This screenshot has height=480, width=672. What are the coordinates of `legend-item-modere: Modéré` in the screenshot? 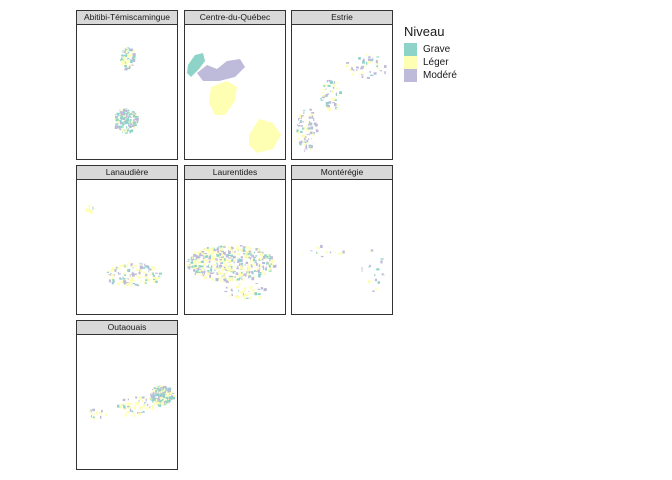 It's located at (430, 75).